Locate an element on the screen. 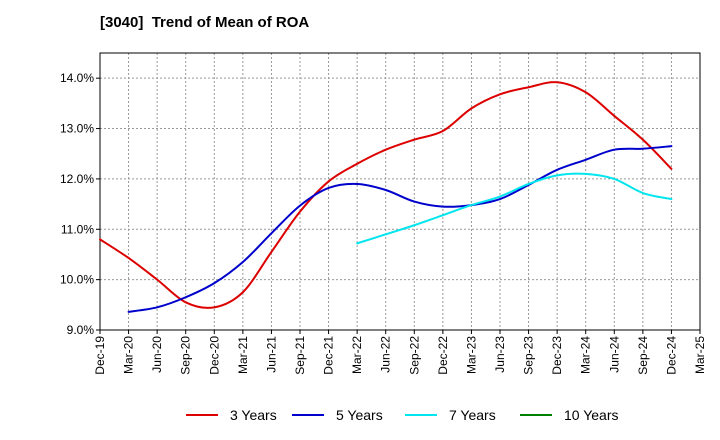  x-tick-label: Dec-19 is located at coordinates (100, 355).